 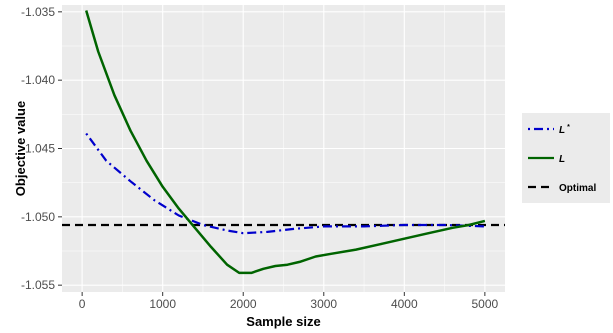 I want to click on y-tick-label: -1.045, so click(x=38, y=149).